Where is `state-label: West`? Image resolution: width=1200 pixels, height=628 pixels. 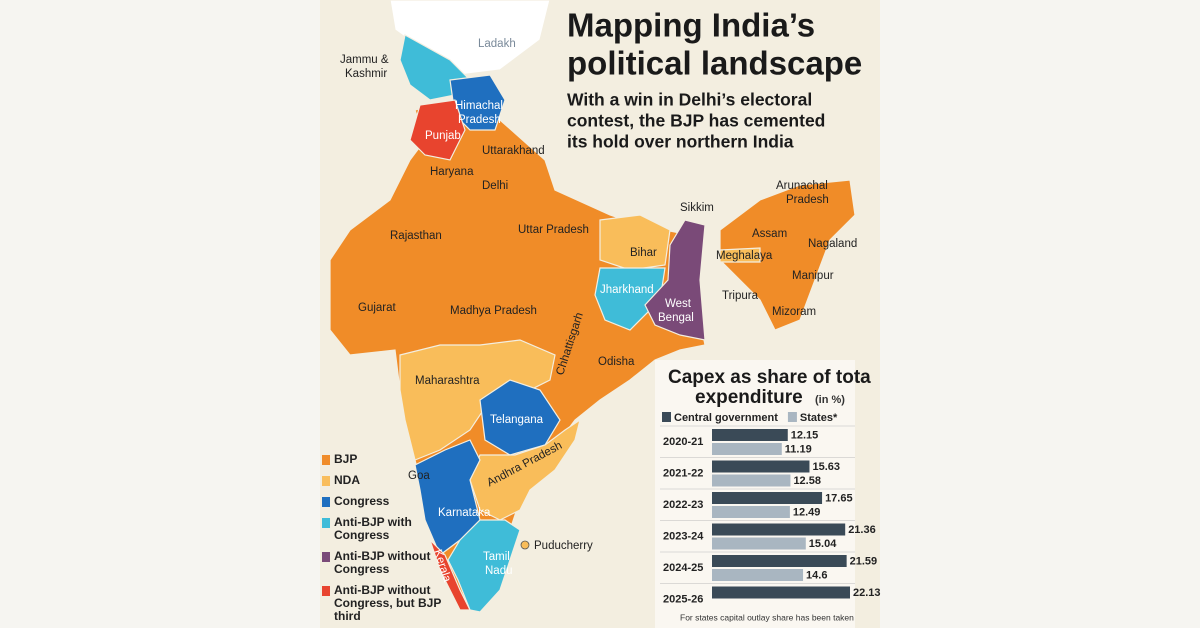
state-label: West is located at coordinates (678, 304).